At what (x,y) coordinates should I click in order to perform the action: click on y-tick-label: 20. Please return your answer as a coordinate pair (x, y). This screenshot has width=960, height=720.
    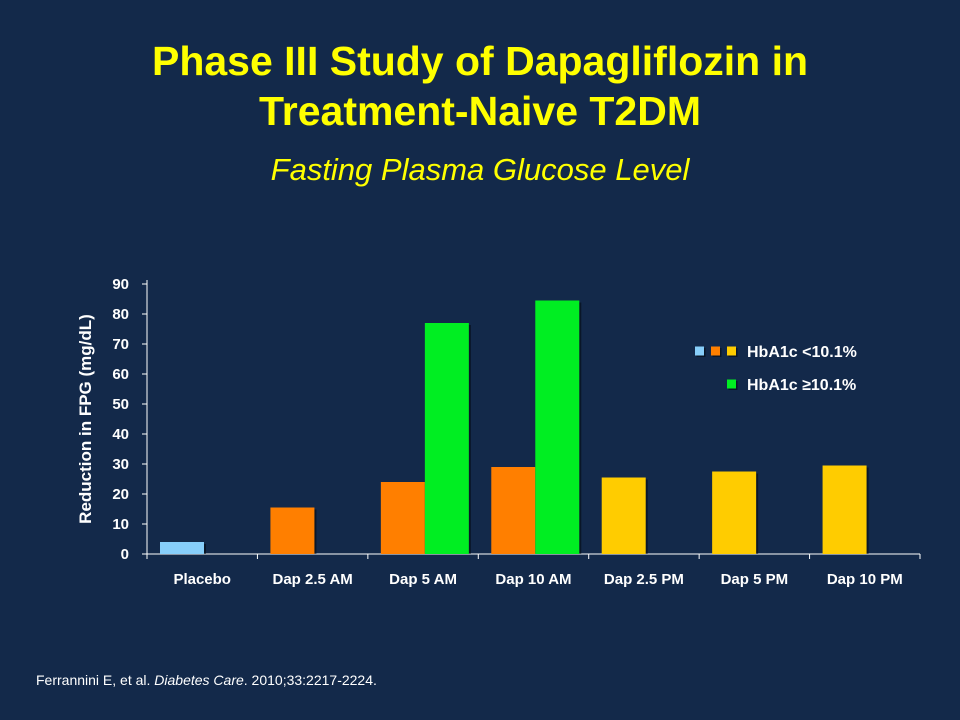
    Looking at the image, I should click on (120, 494).